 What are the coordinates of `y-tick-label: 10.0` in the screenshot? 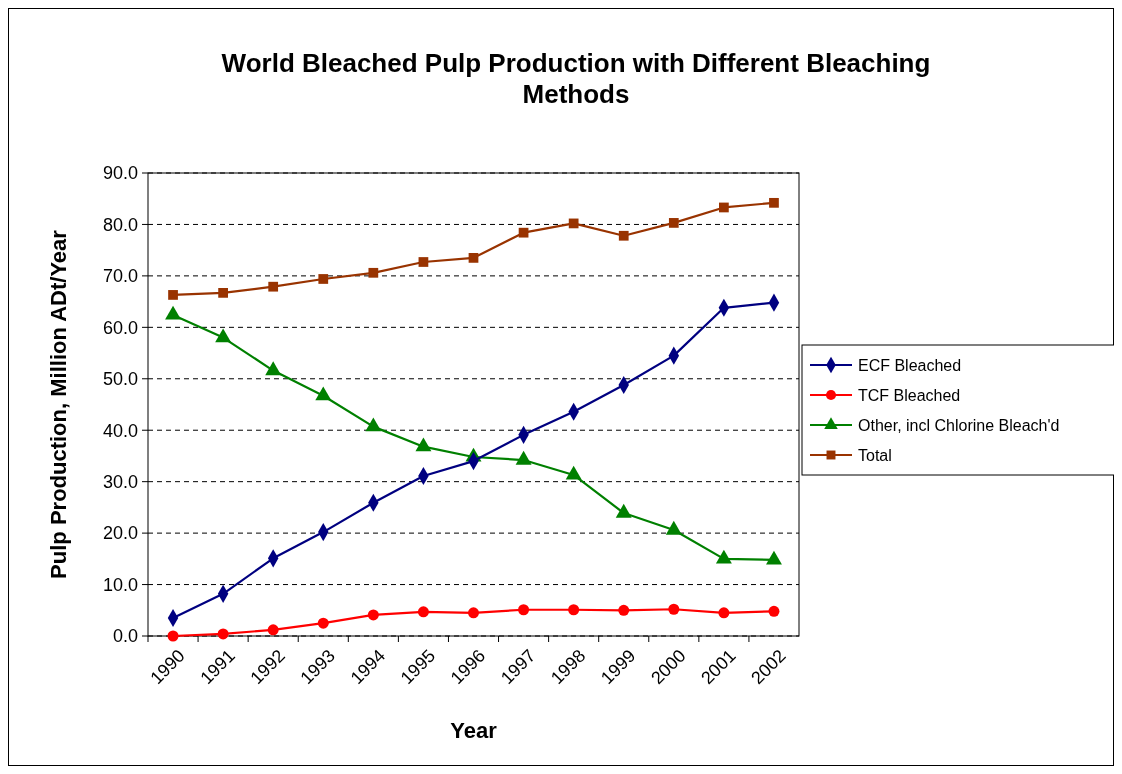 It's located at (120, 584).